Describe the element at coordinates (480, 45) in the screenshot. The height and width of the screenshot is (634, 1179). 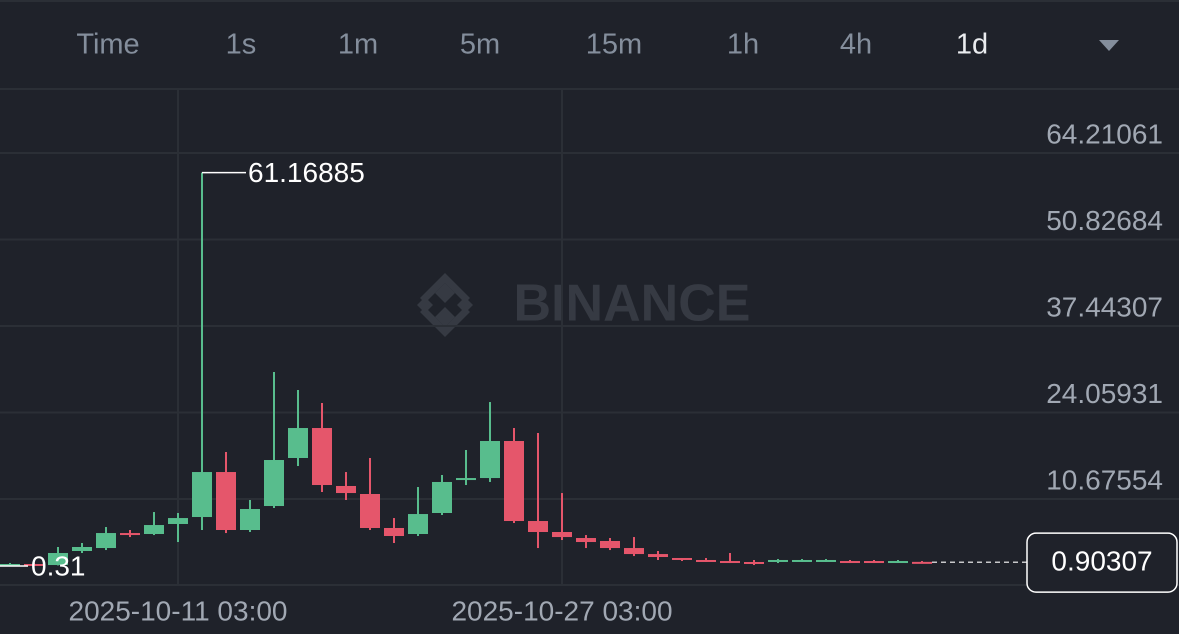
I see `tab: 5m` at that location.